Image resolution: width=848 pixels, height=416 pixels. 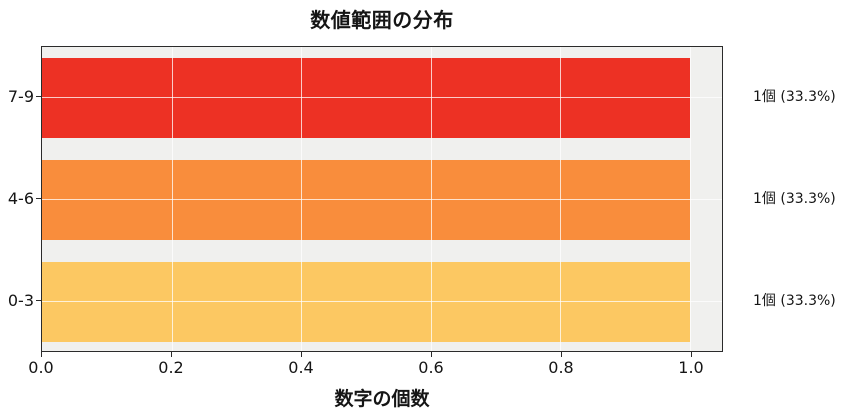 What do you see at coordinates (691, 367) in the screenshot?
I see `x-tick-label: 1.0` at bounding box center [691, 367].